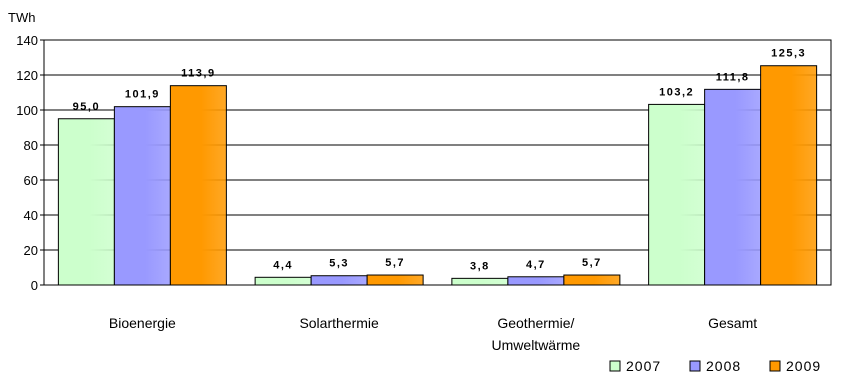 This screenshot has height=383, width=842. What do you see at coordinates (643, 366) in the screenshot?
I see `legend-label: 2007` at bounding box center [643, 366].